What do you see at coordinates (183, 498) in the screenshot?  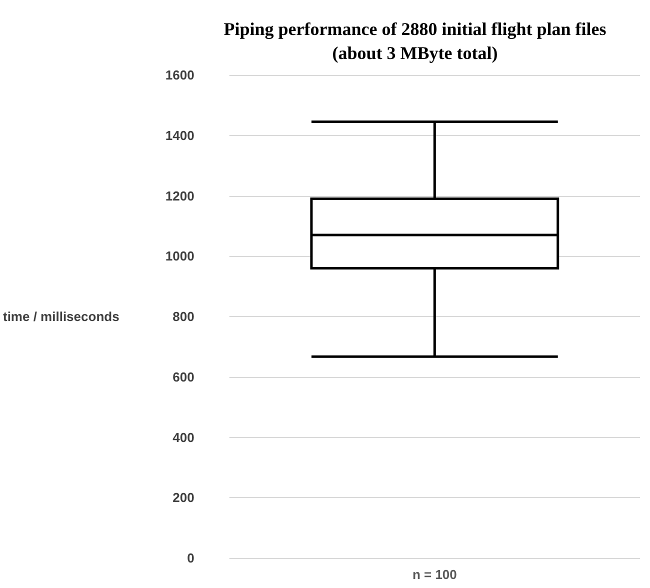 I see `y-tick-label: 200` at bounding box center [183, 498].